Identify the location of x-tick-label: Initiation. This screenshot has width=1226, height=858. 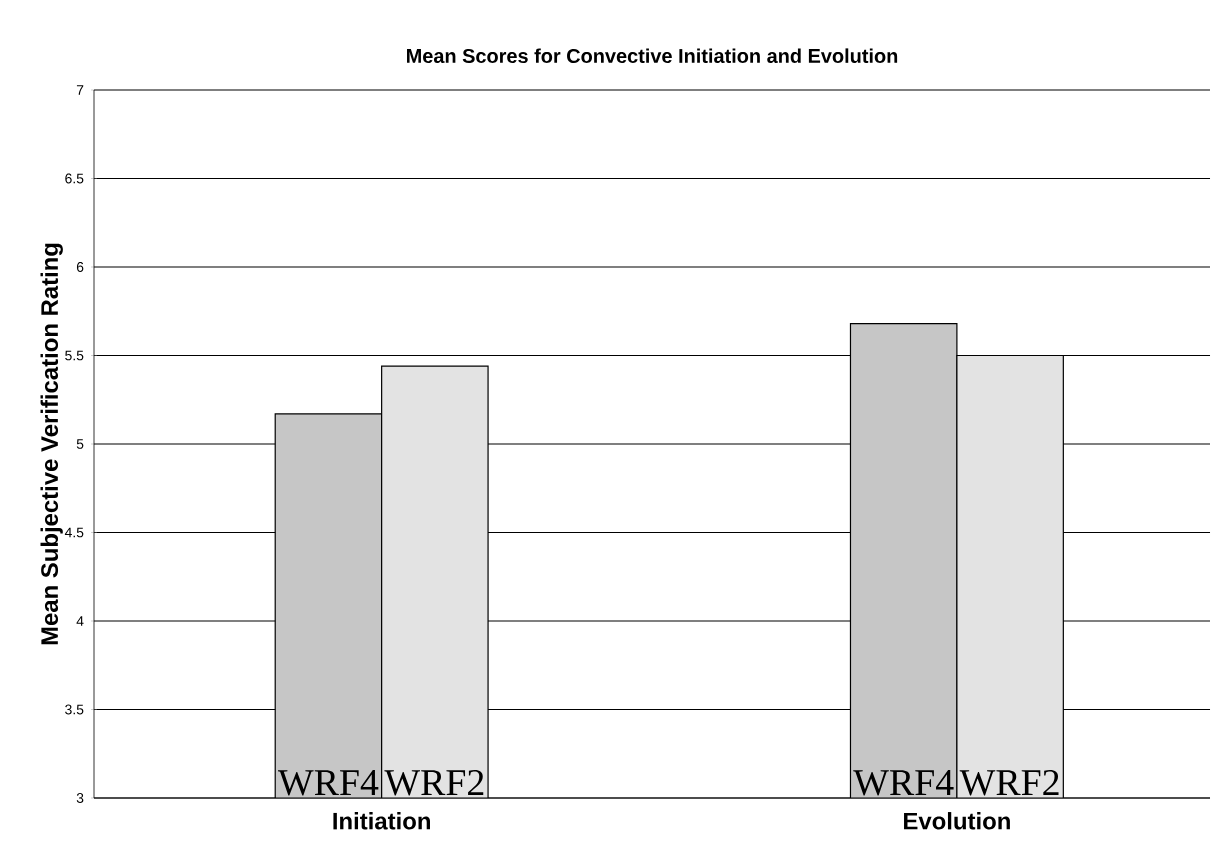
(381, 821).